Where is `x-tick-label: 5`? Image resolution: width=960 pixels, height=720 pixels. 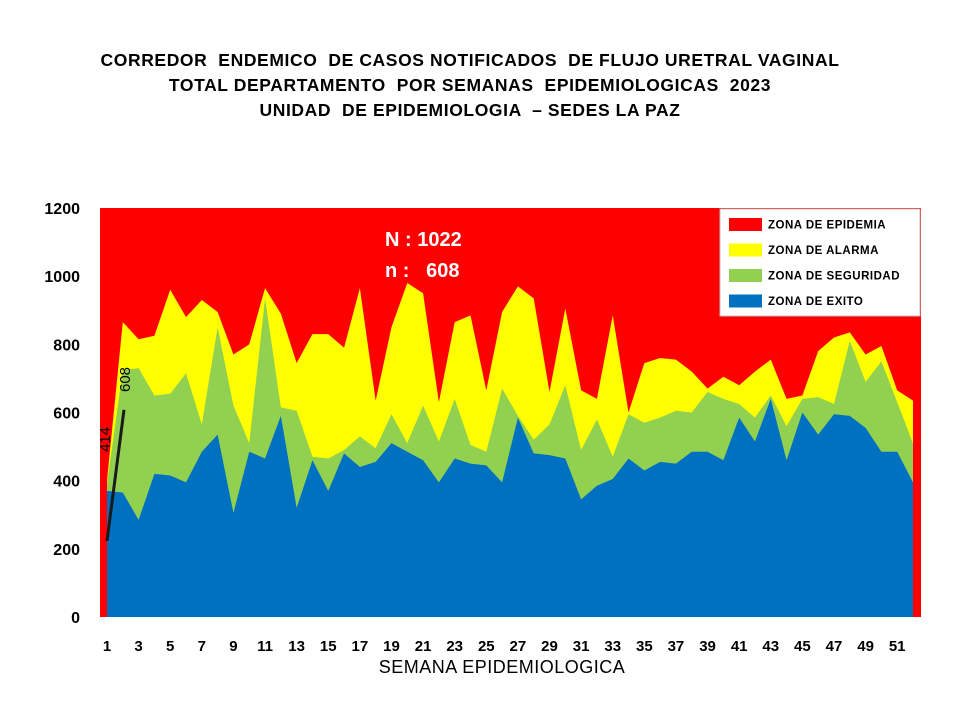
x-tick-label: 5 is located at coordinates (170, 646).